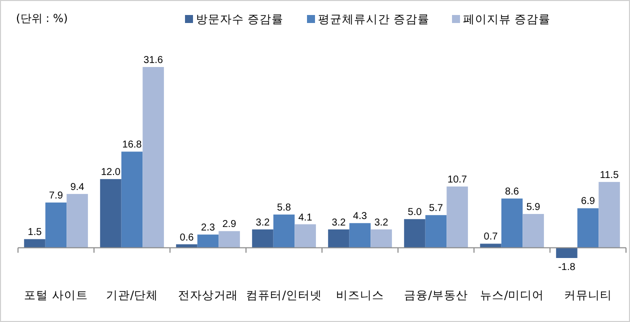 The height and width of the screenshot is (322, 630). What do you see at coordinates (42, 18) in the screenshot?
I see `text: (단위 : %)` at bounding box center [42, 18].